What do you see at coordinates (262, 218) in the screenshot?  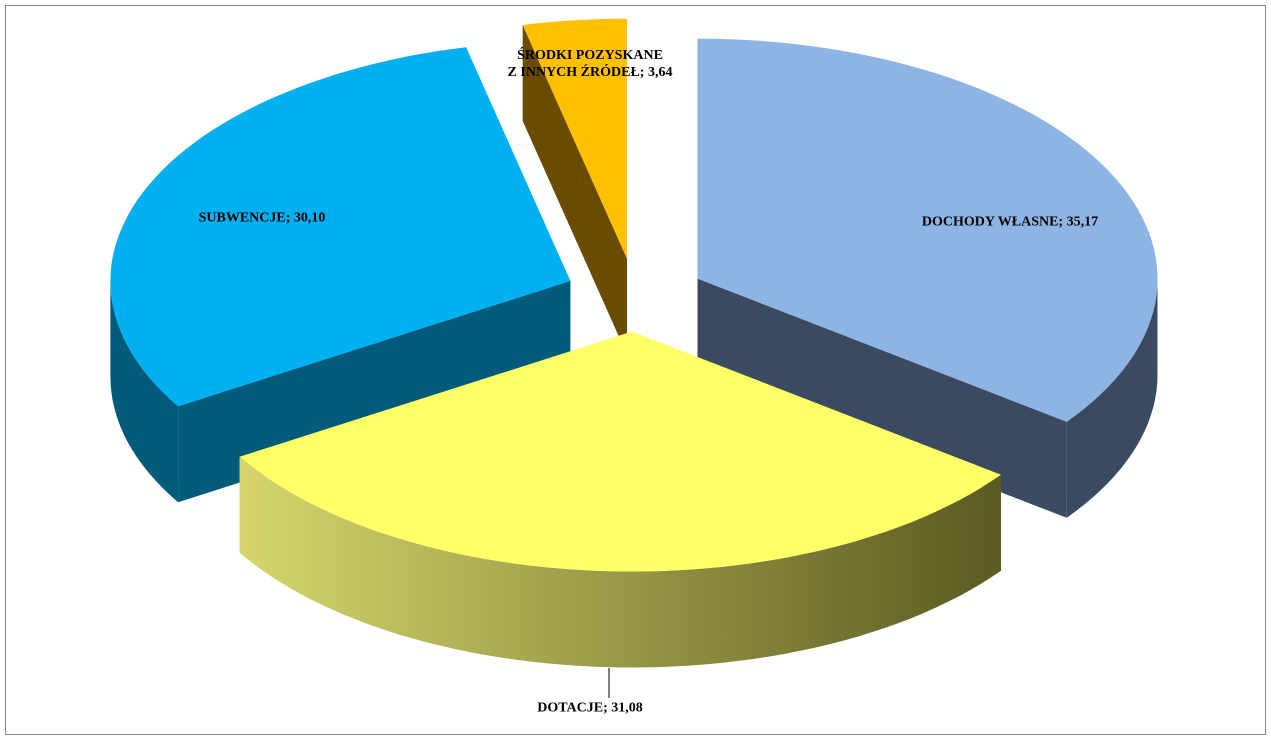 I see `data-label: SUBWENCJE; 30,10` at bounding box center [262, 218].